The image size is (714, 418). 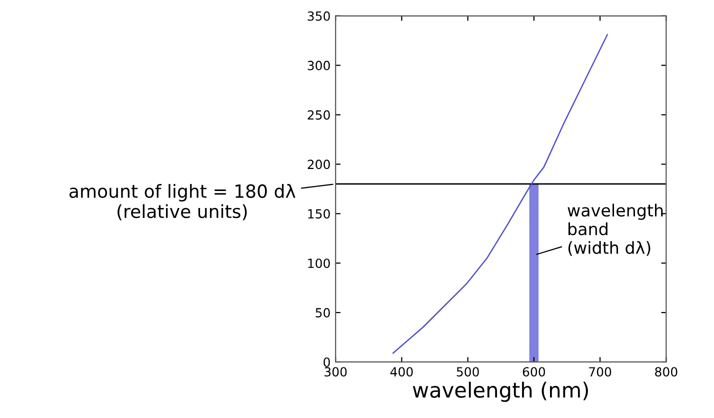 I want to click on y-tick-label: 150, so click(x=319, y=214).